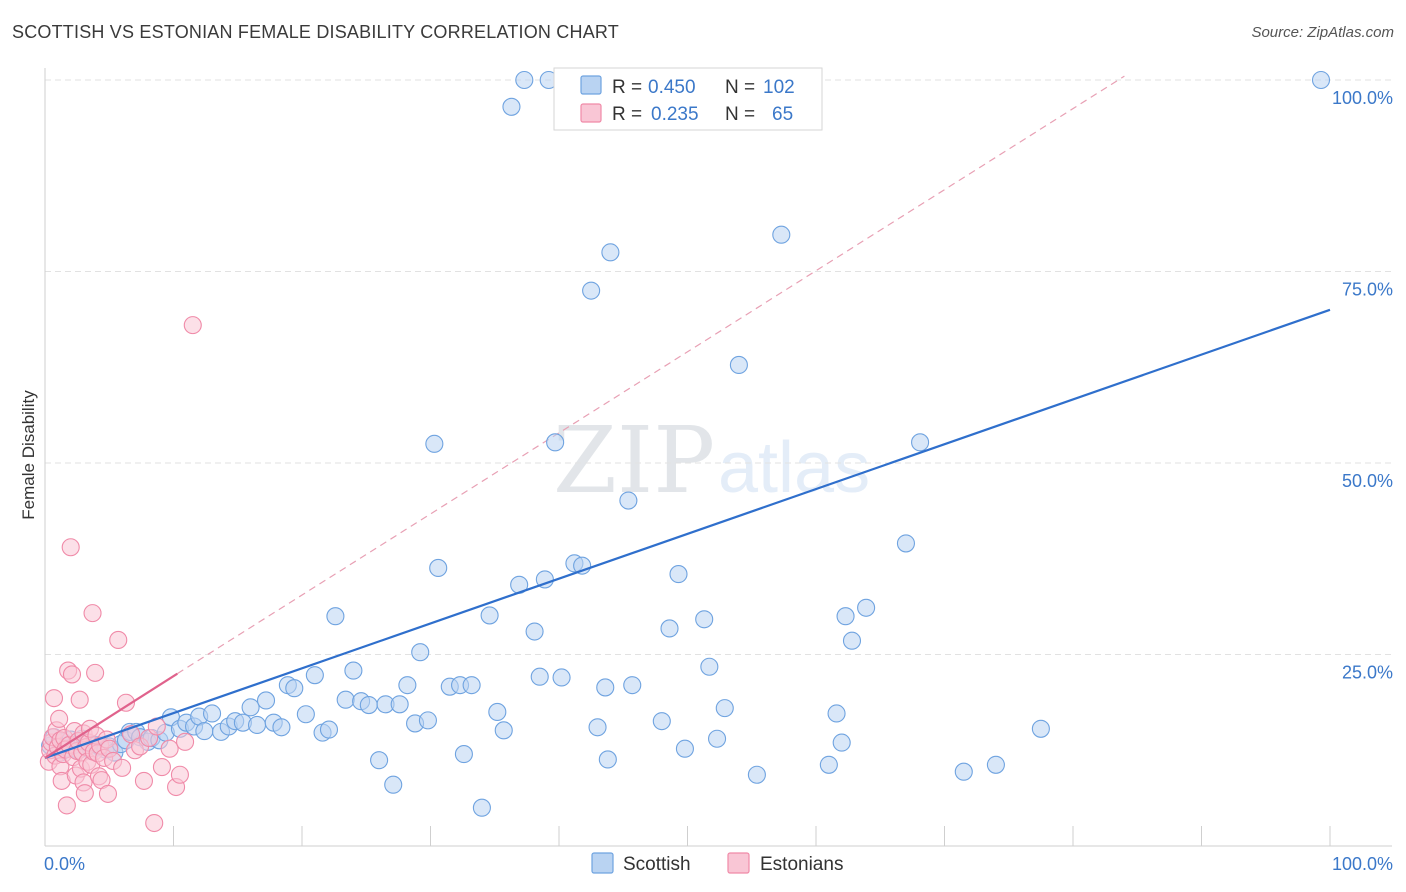 The width and height of the screenshot is (1406, 892). What do you see at coordinates (28, 455) in the screenshot?
I see `y-axis-title: Female Disability` at bounding box center [28, 455].